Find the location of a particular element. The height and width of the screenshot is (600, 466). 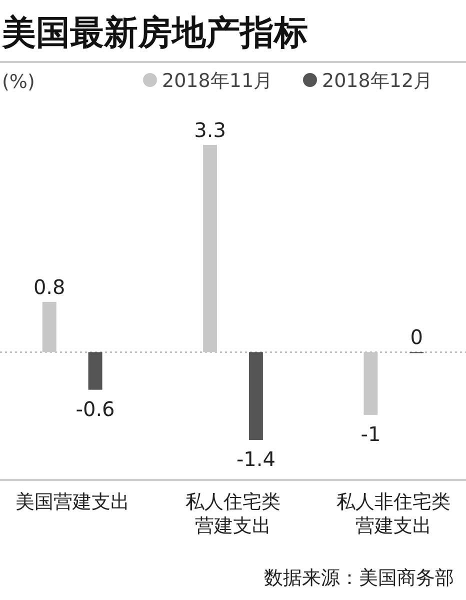

x-tick-label: 美国营建支出 is located at coordinates (72, 502).